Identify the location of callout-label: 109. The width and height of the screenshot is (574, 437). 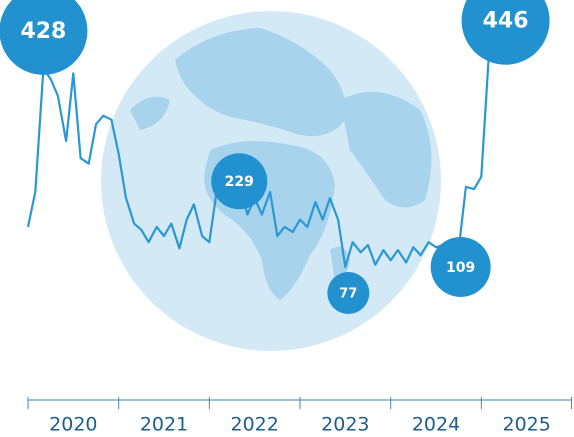
(460, 268).